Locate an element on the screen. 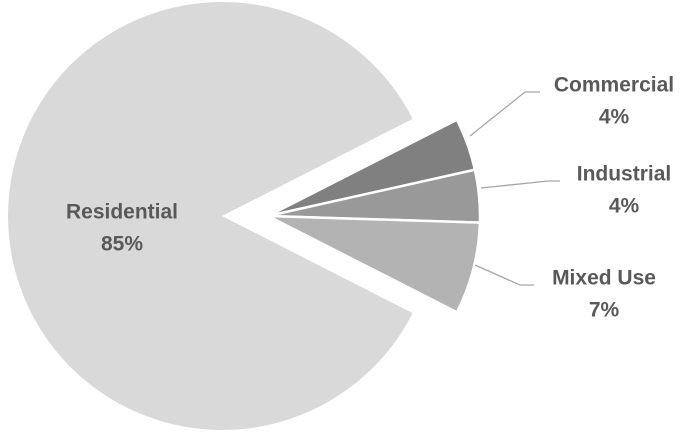 Image resolution: width=689 pixels, height=432 pixels. leader-line-commercial is located at coordinates (504, 114).